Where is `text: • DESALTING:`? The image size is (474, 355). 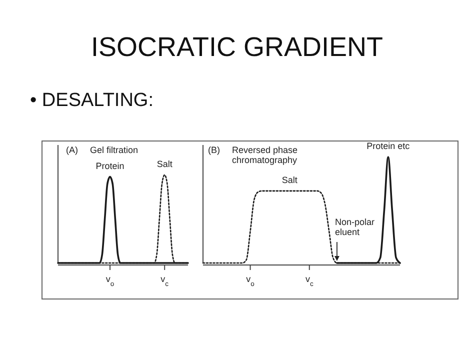 text: • DESALTING: is located at coordinates (92, 100).